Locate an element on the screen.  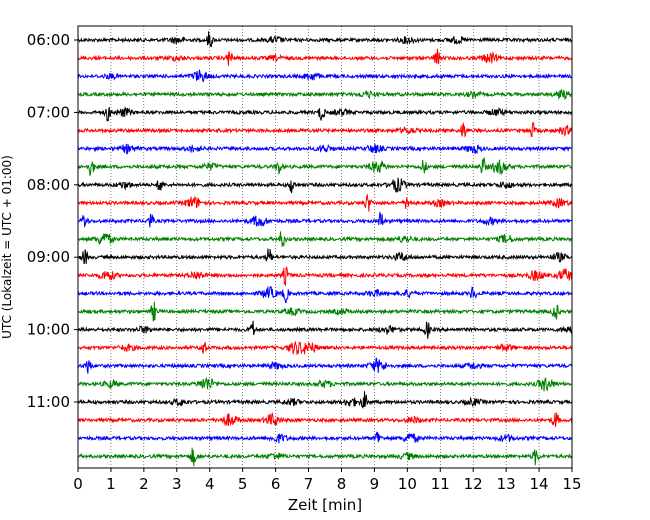
x-tick-label: 3 is located at coordinates (177, 484).